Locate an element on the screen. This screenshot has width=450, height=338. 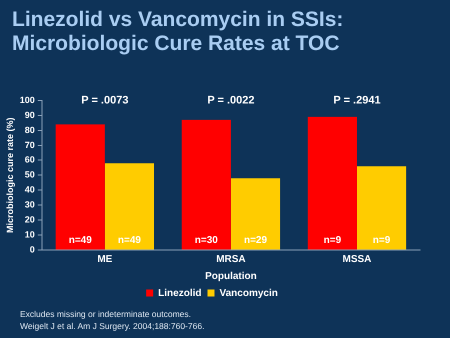
text: Excludes missing or indeterminate outcomes. is located at coordinates (106, 314).